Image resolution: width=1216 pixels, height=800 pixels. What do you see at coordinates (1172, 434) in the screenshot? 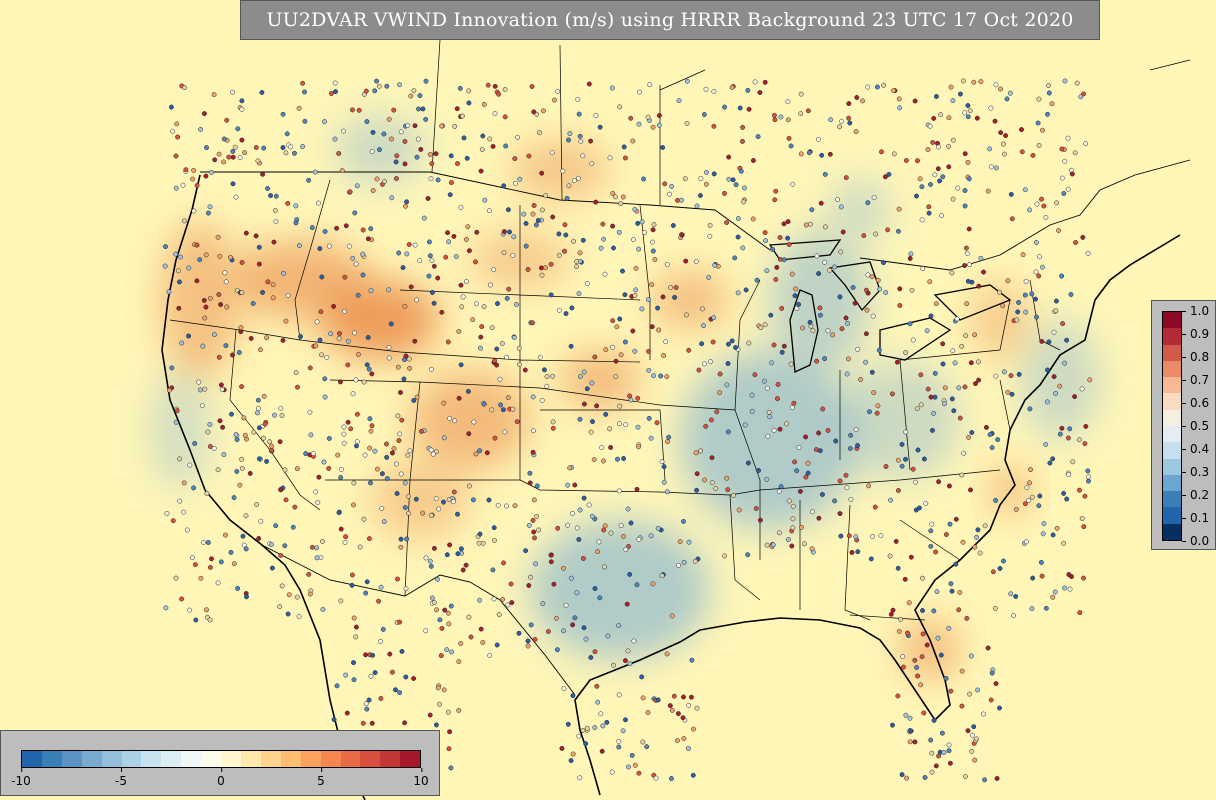
I see `probability-color-step` at bounding box center [1172, 434].